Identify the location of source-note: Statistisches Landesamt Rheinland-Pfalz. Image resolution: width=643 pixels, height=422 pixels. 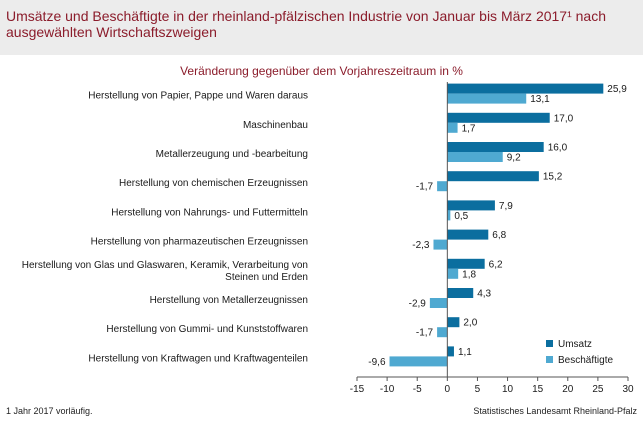
(555, 411).